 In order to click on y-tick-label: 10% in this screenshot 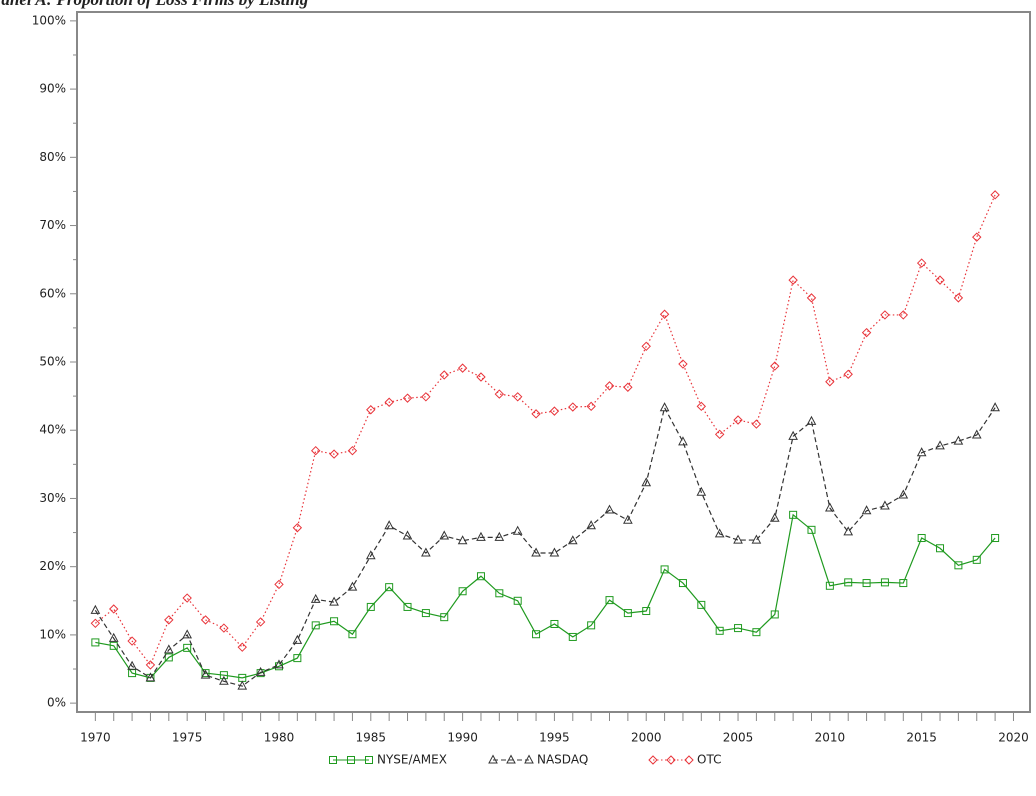, I will do `click(52, 634)`.